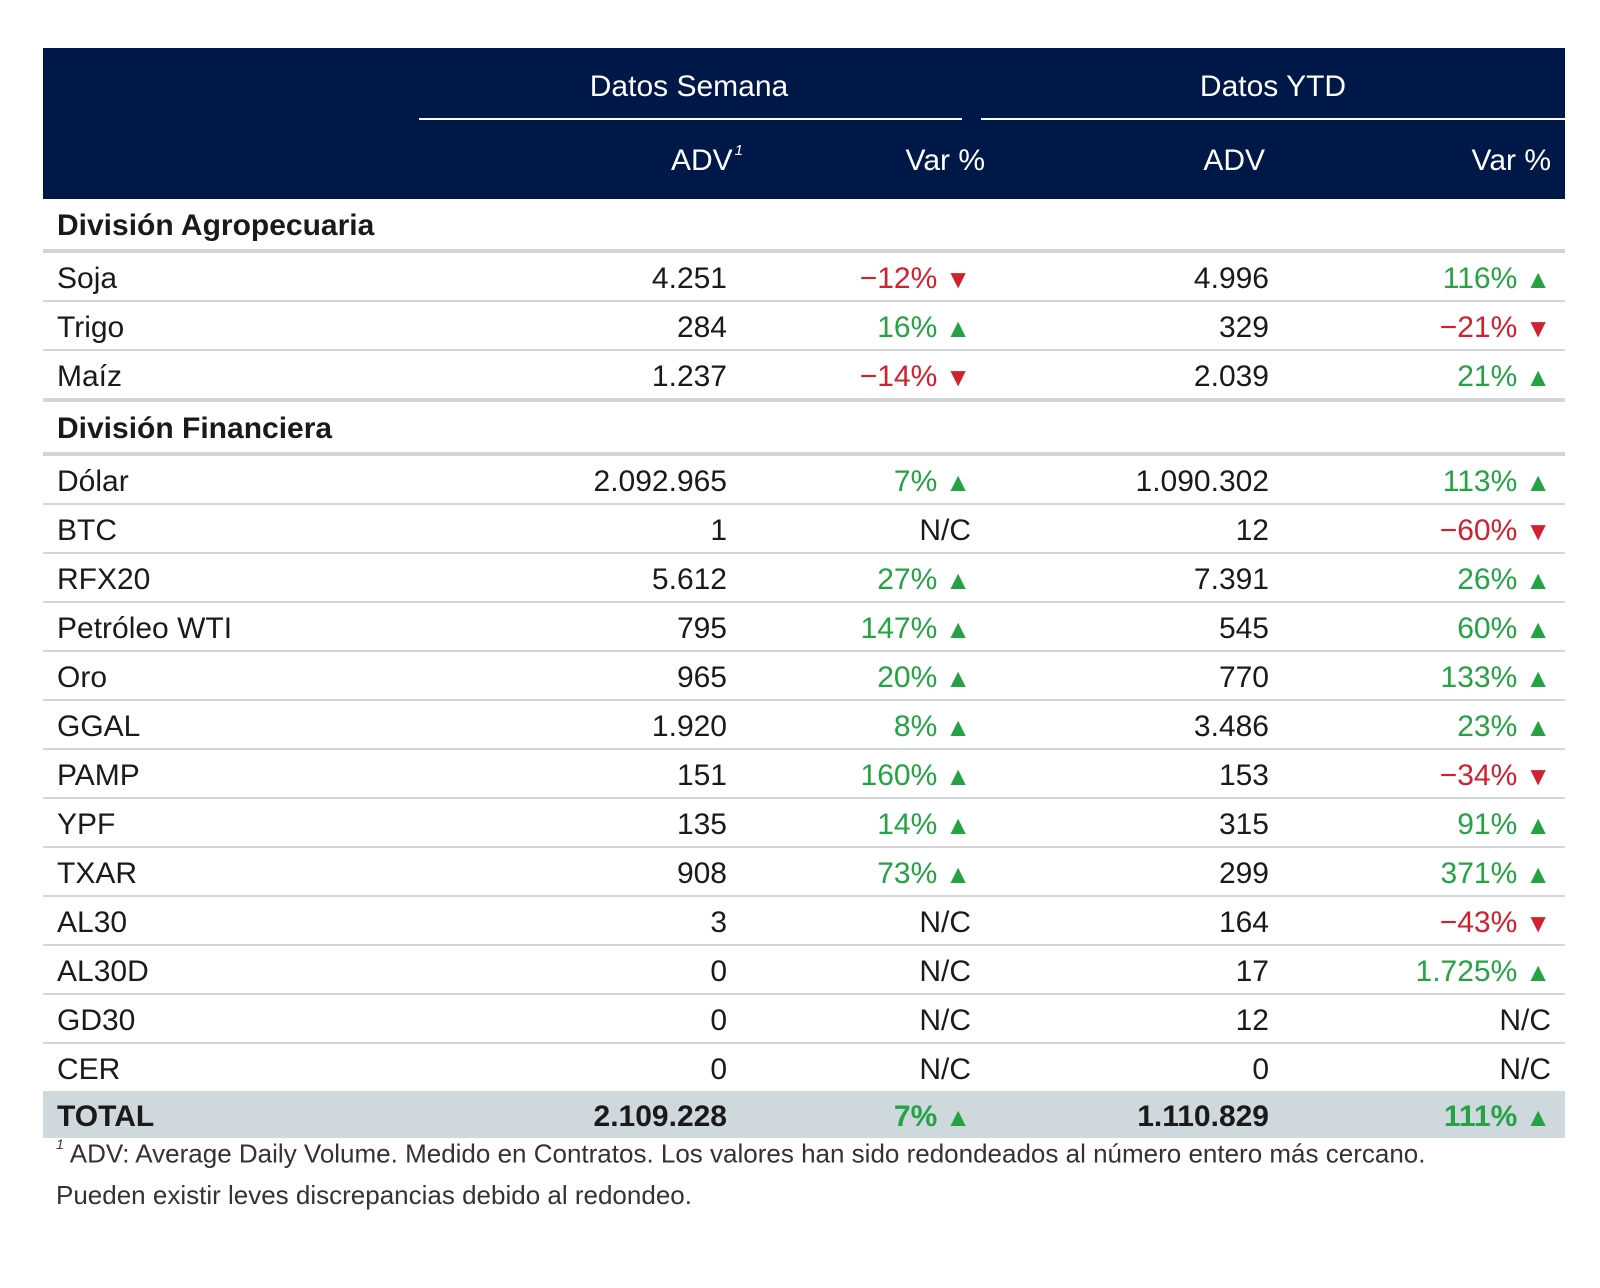 The image size is (1600, 1288). Describe the element at coordinates (1495, 923) in the screenshot. I see `var-ytd: −43% ▼` at that location.